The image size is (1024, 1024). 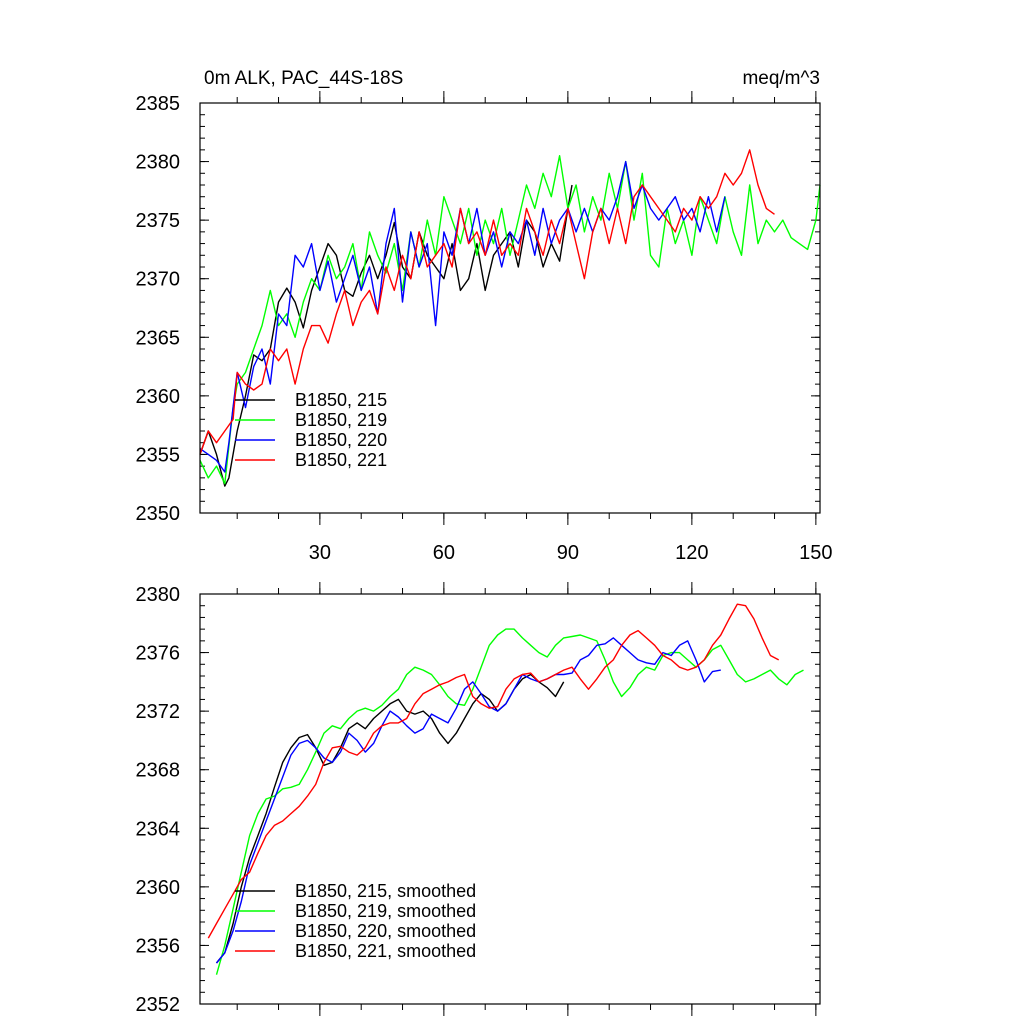 What do you see at coordinates (158, 338) in the screenshot?
I see `y-tick-label: 2365` at bounding box center [158, 338].